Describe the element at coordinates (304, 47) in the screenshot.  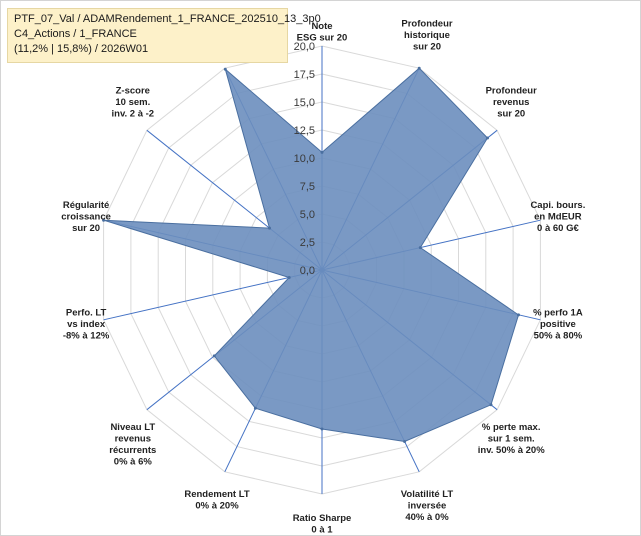
I see `tick-label: 20,0` at that location.